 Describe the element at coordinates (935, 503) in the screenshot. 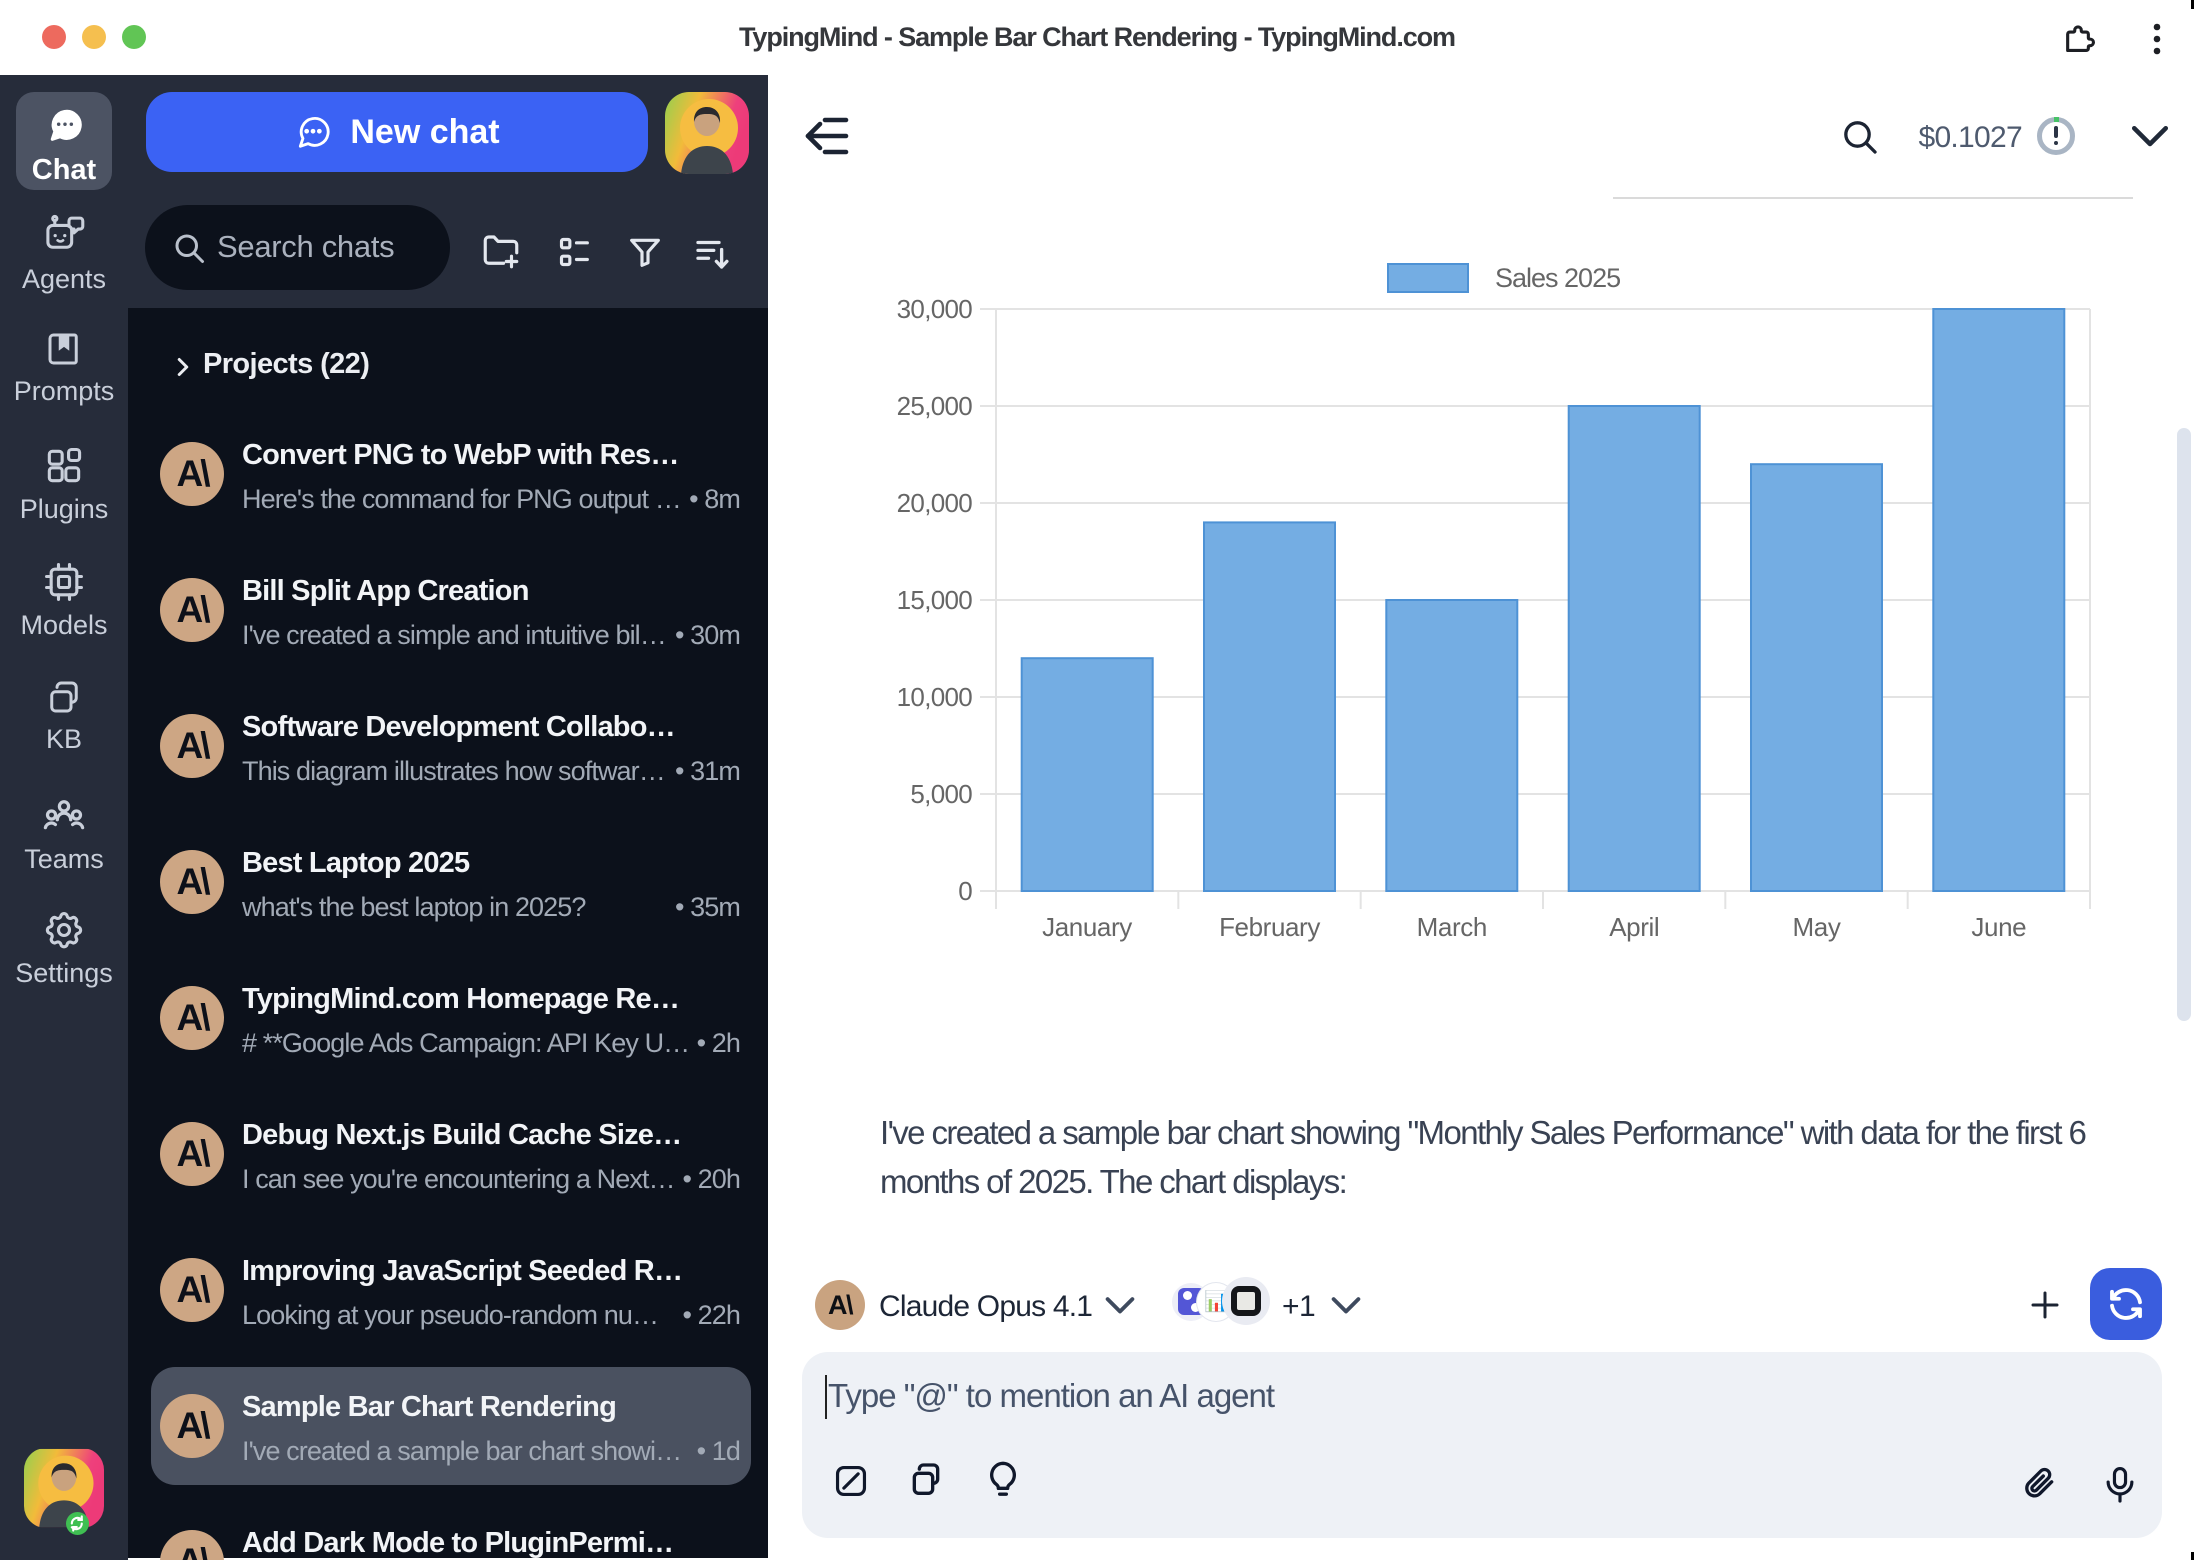

I see `svg-text: 20,000` at that location.